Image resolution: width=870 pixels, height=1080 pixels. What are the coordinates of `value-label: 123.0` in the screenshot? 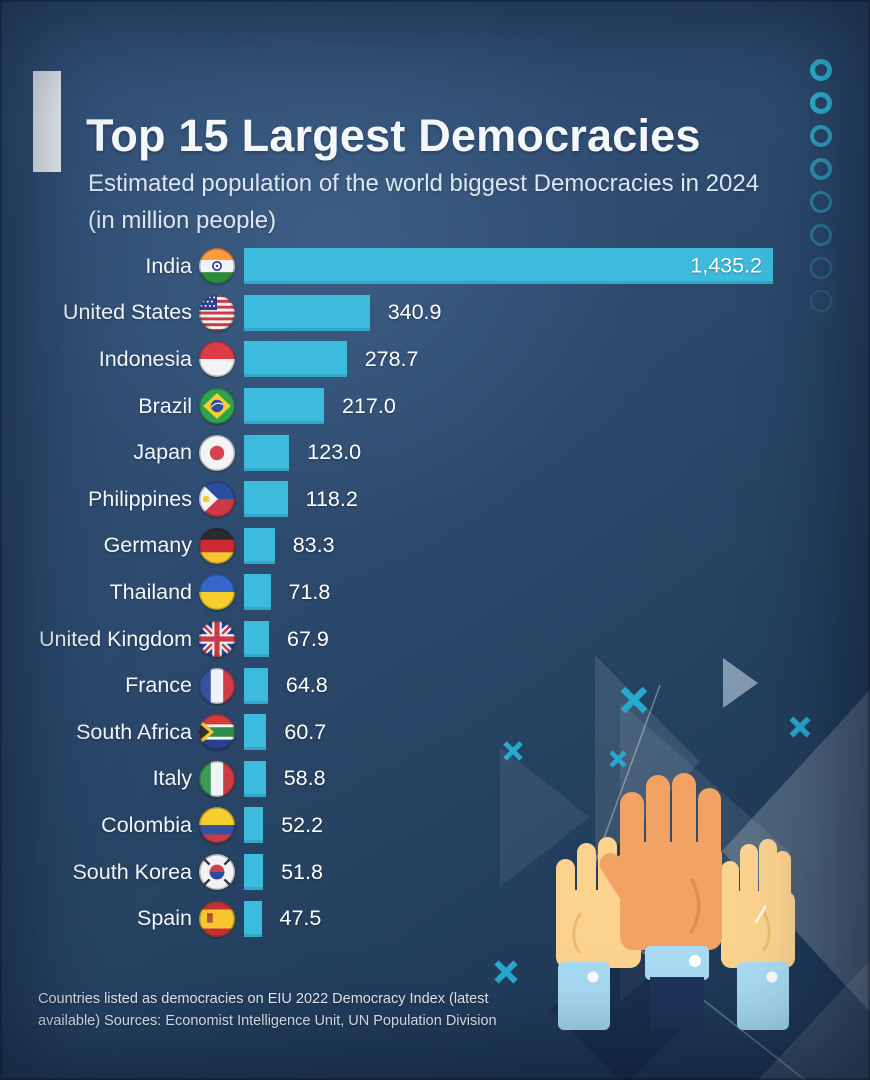 It's located at (334, 452).